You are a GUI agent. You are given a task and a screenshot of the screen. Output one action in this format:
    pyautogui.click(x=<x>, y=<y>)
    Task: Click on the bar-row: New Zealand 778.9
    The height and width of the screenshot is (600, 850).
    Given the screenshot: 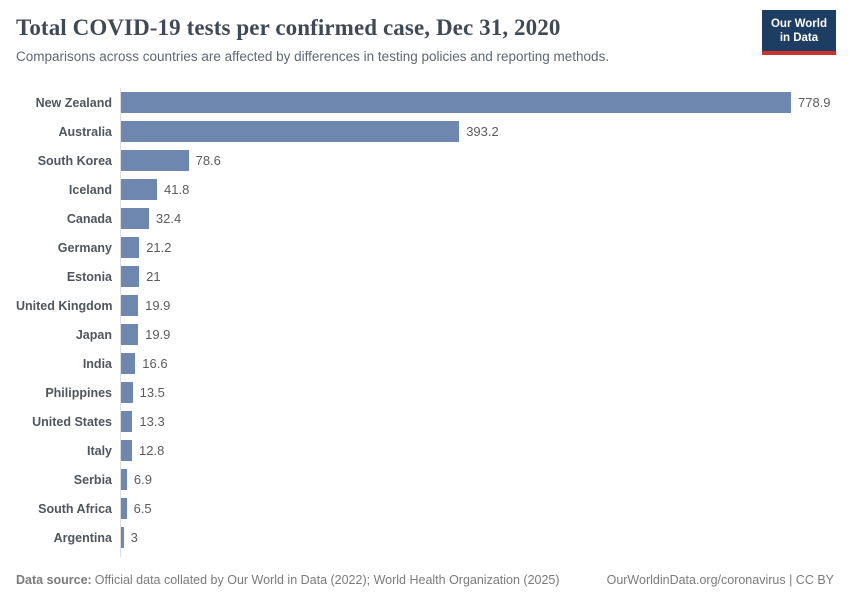 What is the action you would take?
    pyautogui.click(x=425, y=102)
    